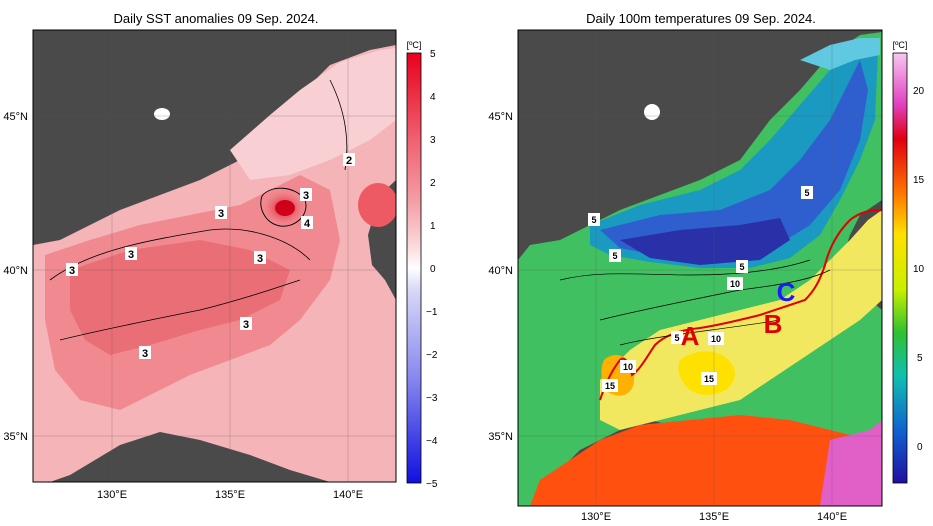 Image resolution: width=933 pixels, height=526 pixels. I want to click on very-hot-water, so click(851, 463).